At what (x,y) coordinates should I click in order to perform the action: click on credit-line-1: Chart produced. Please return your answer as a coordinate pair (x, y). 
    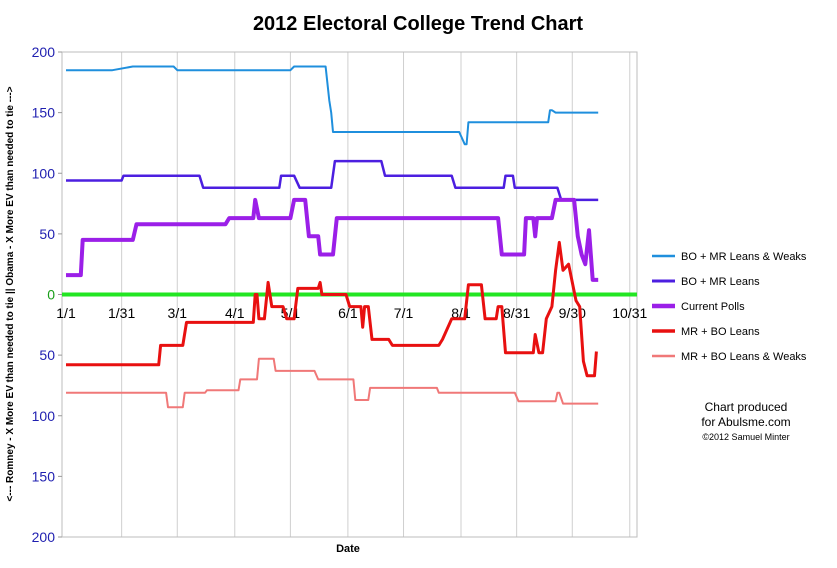
    Looking at the image, I should click on (746, 407).